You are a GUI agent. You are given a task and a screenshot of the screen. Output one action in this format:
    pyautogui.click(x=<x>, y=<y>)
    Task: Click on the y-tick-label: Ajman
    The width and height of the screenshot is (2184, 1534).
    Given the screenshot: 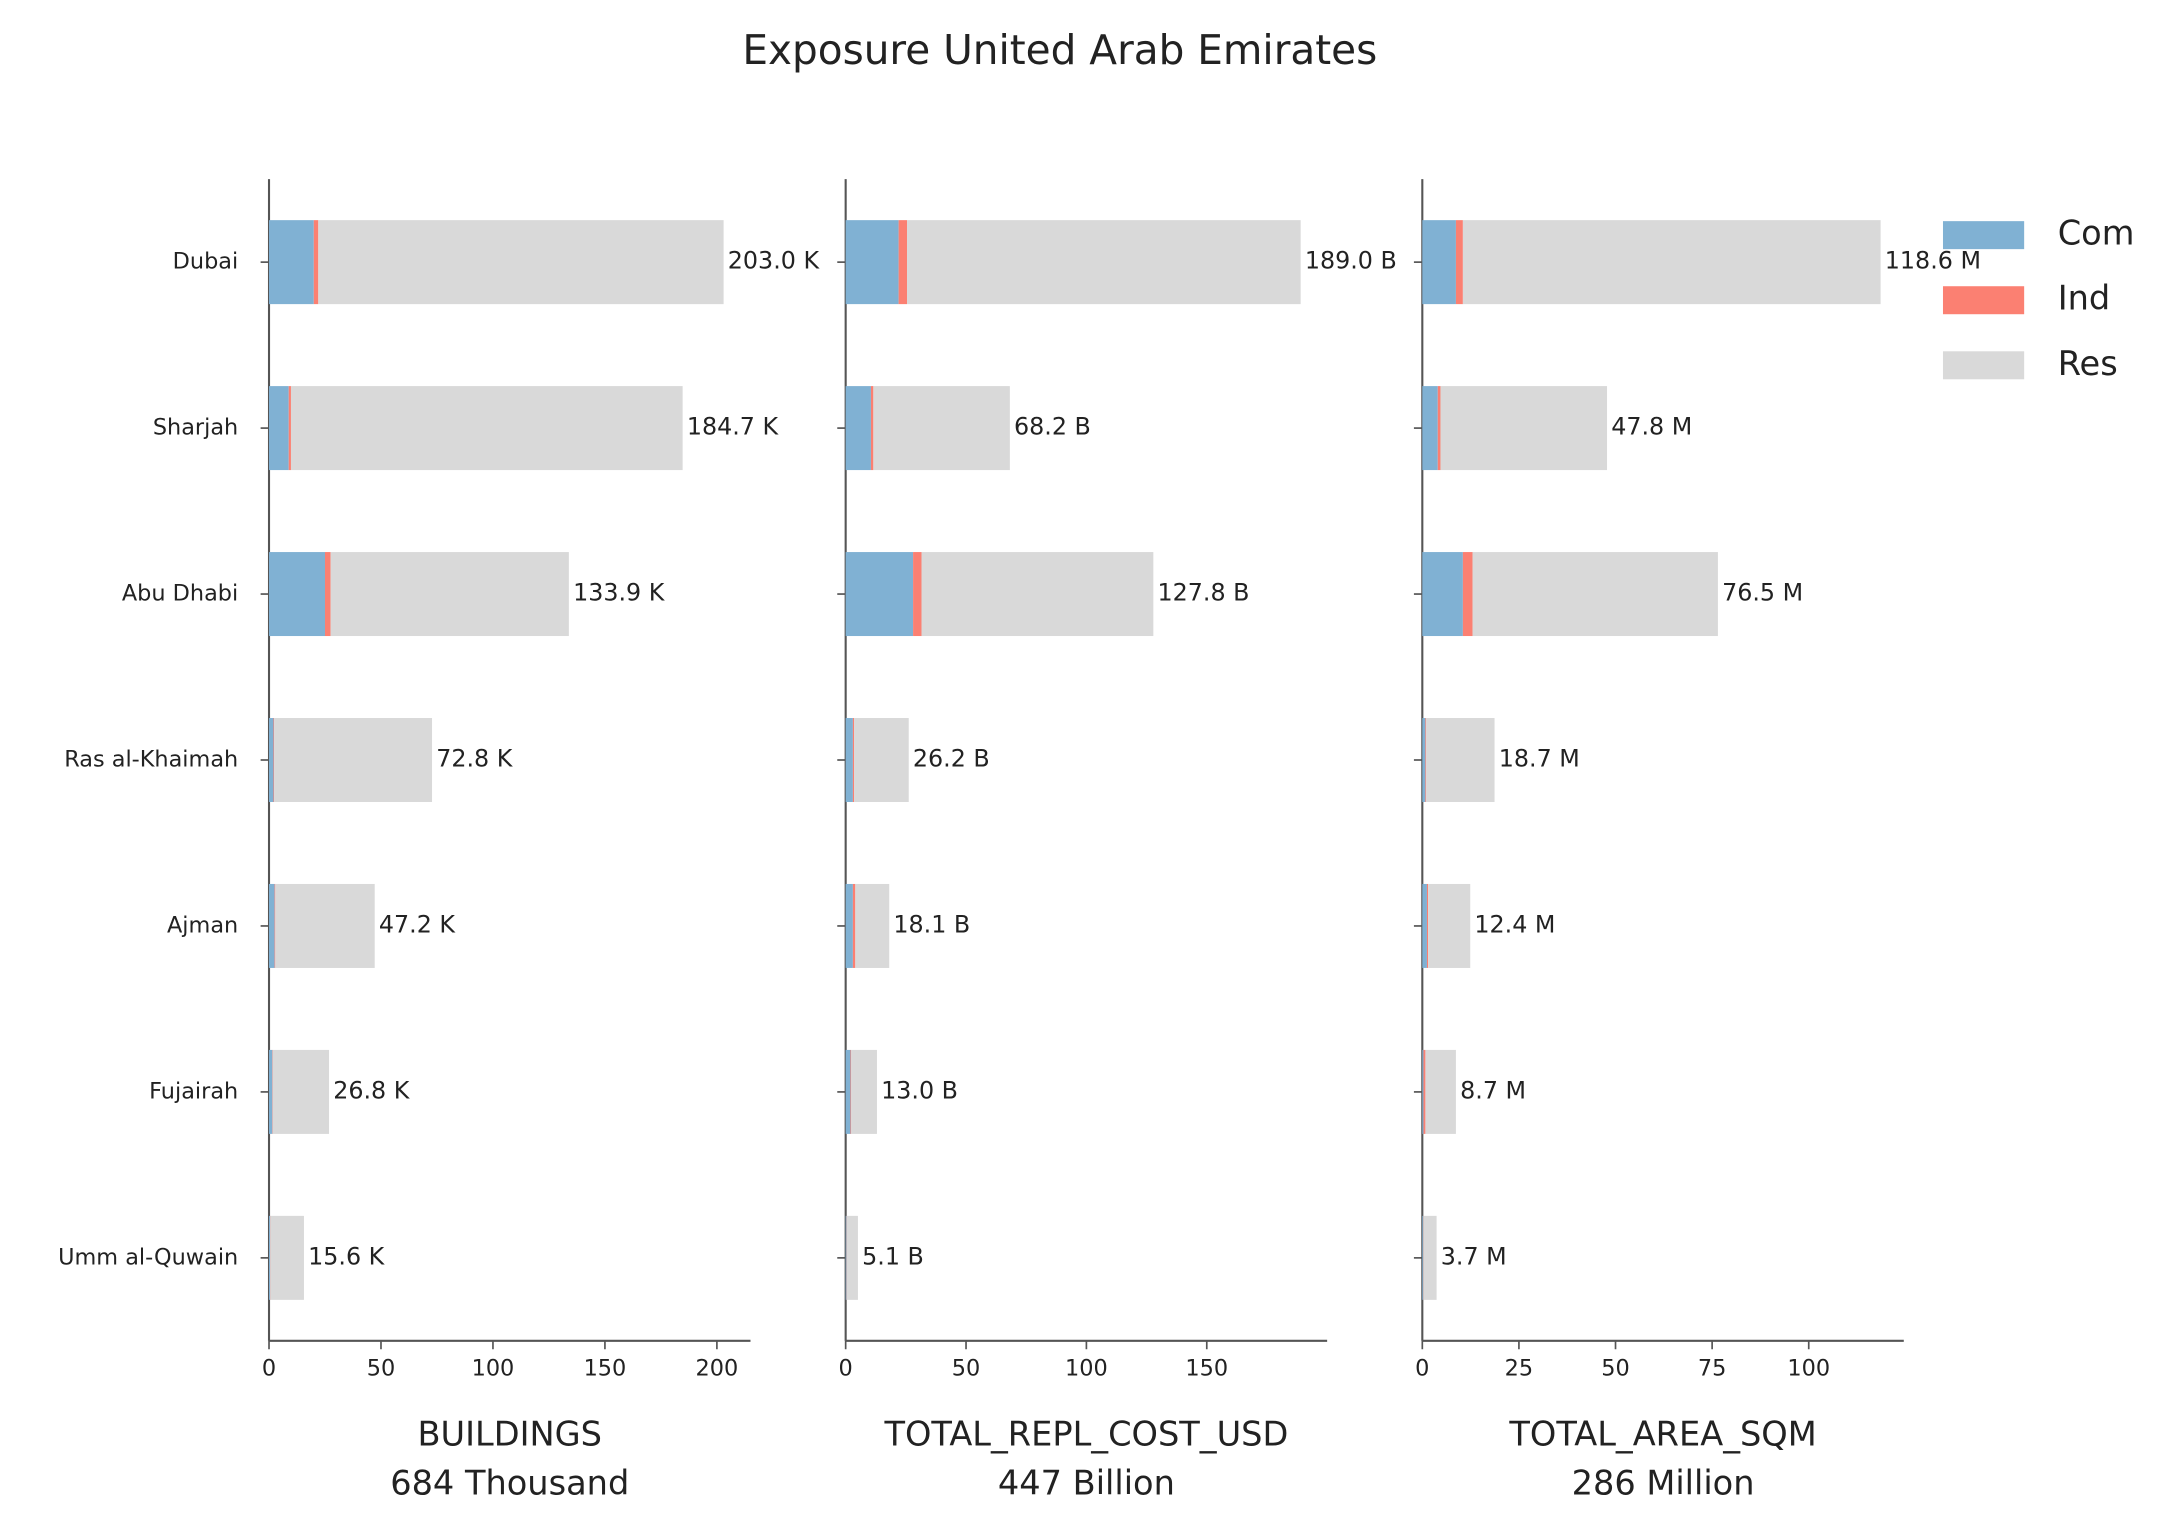 What is the action you would take?
    pyautogui.click(x=202, y=925)
    